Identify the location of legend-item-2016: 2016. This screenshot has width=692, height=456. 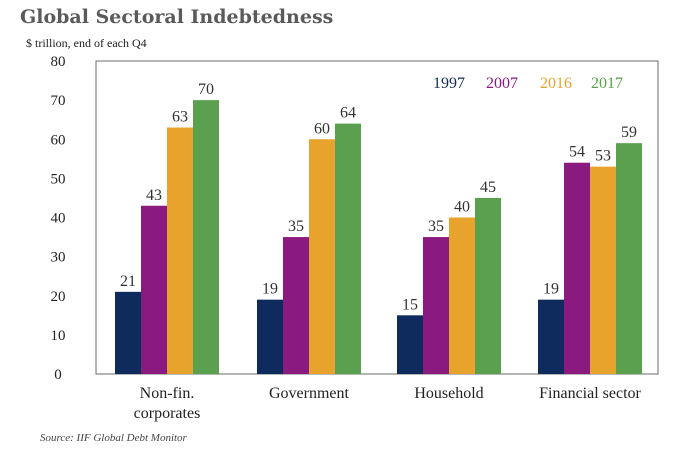
(556, 83).